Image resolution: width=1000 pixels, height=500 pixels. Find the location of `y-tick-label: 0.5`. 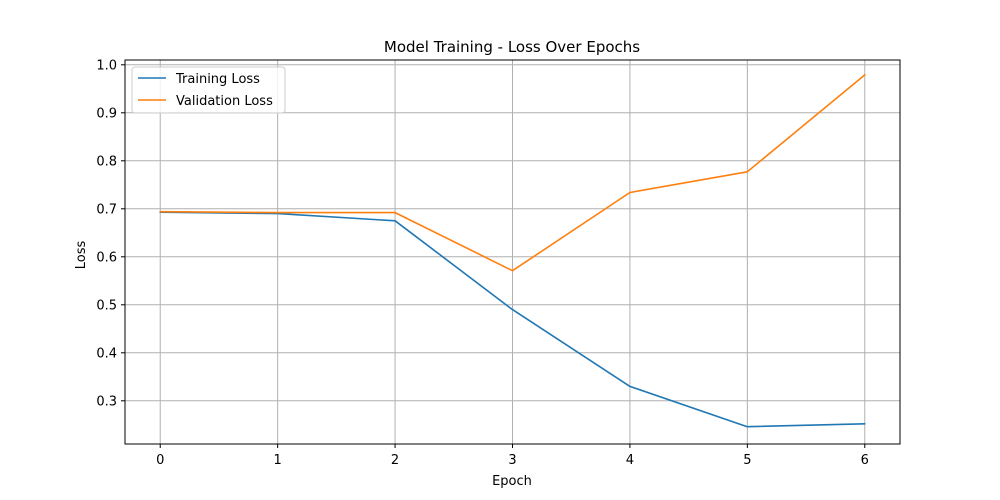

y-tick-label: 0.5 is located at coordinates (106, 305).